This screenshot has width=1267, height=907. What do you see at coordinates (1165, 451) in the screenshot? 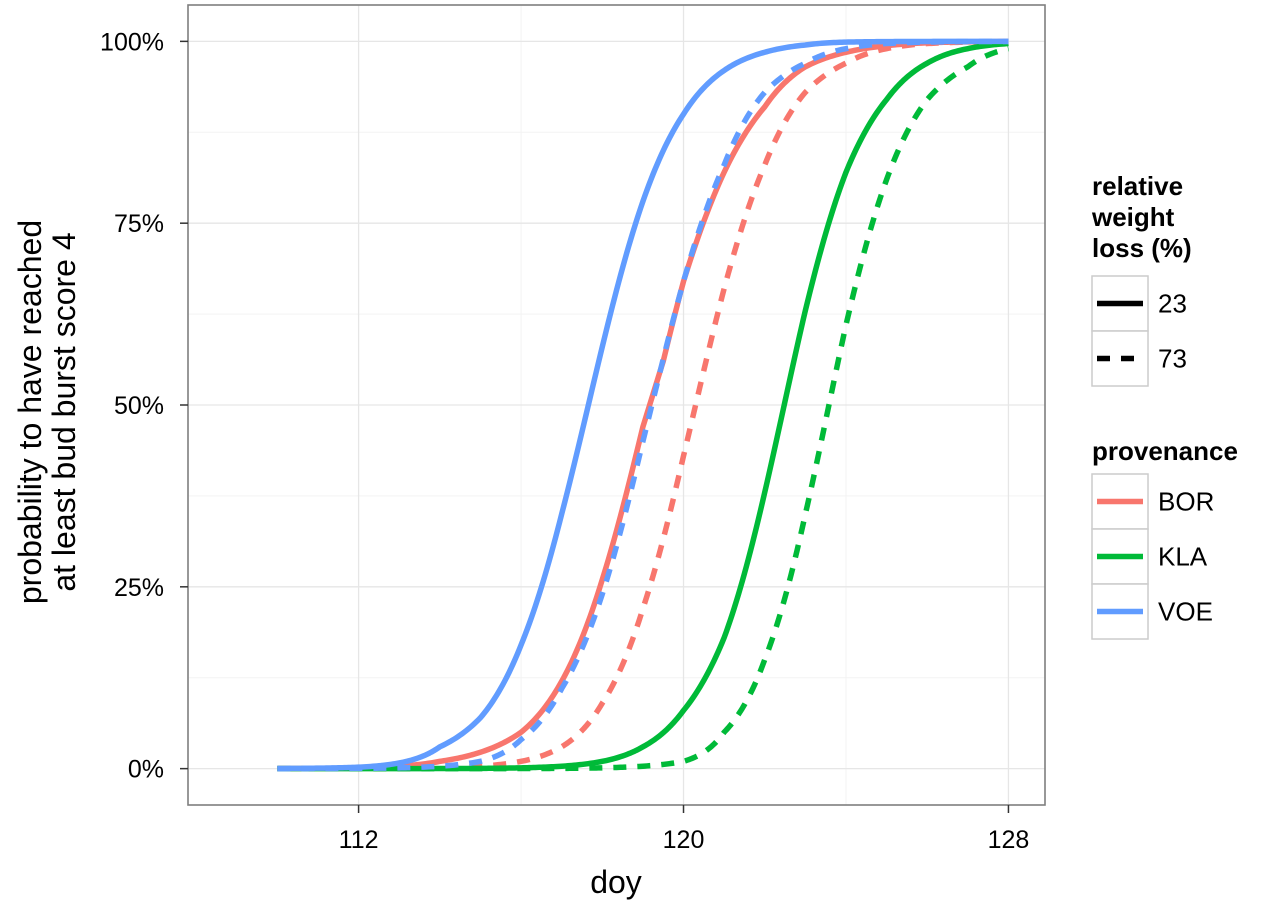
I see `legend-title-provenance: provenance` at bounding box center [1165, 451].